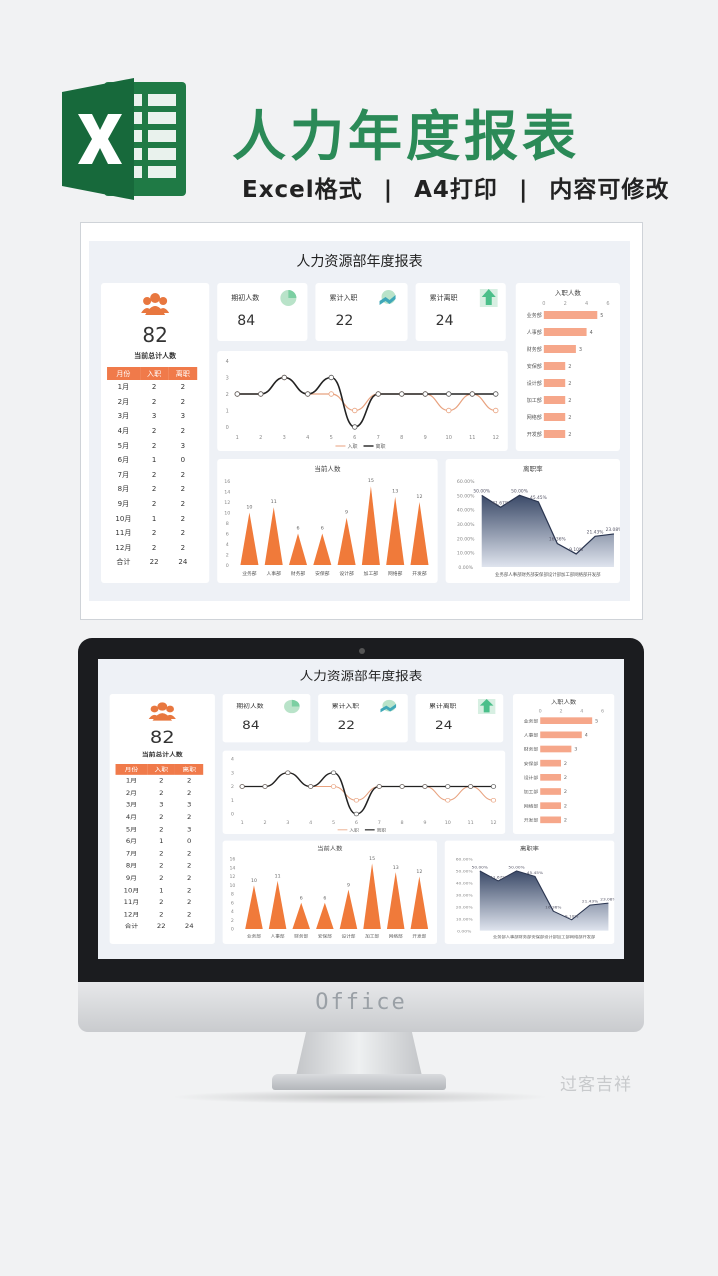 This screenshot has height=1276, width=718. What do you see at coordinates (402, 823) in the screenshot?
I see `x-tick-label: 8` at bounding box center [402, 823].